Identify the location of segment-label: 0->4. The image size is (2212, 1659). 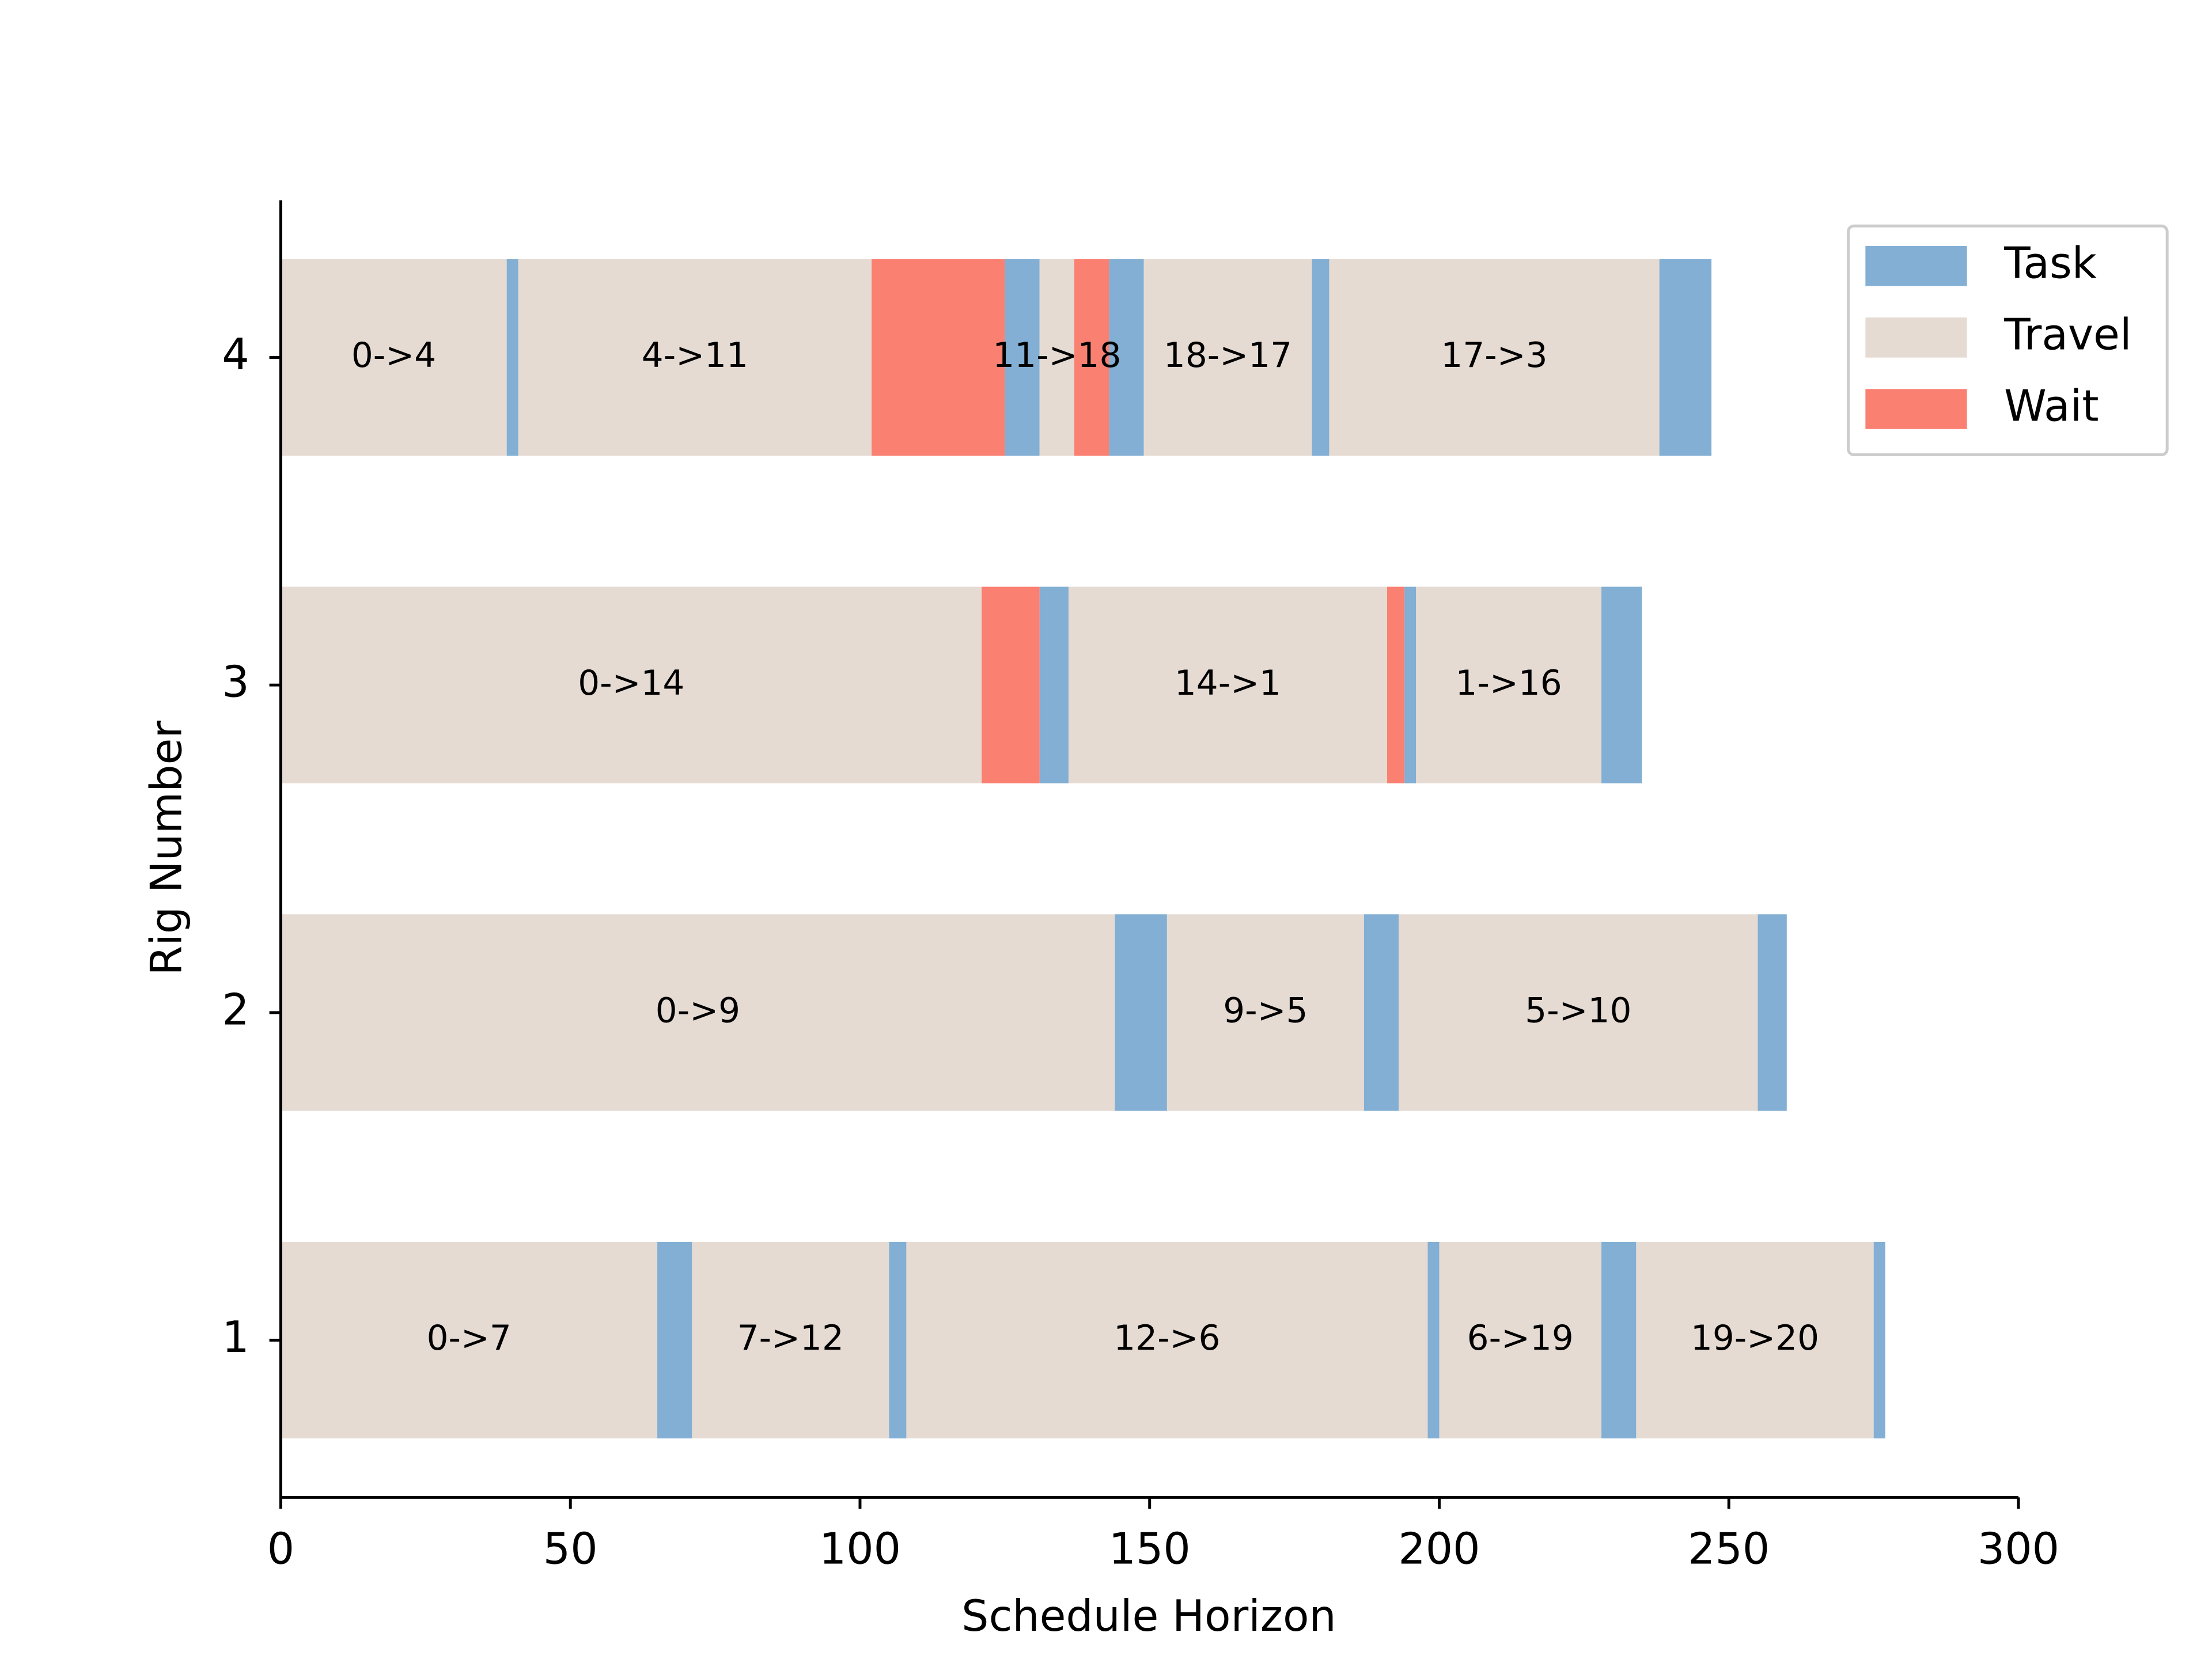
(393, 356).